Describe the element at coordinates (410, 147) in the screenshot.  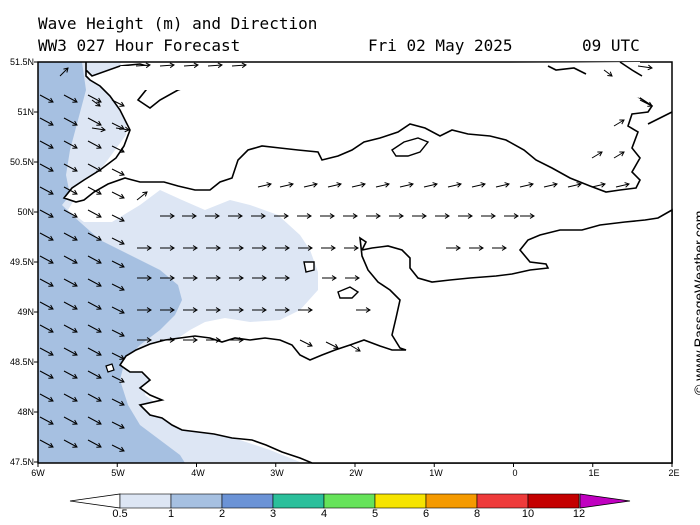
I see `isle-of-wight` at that location.